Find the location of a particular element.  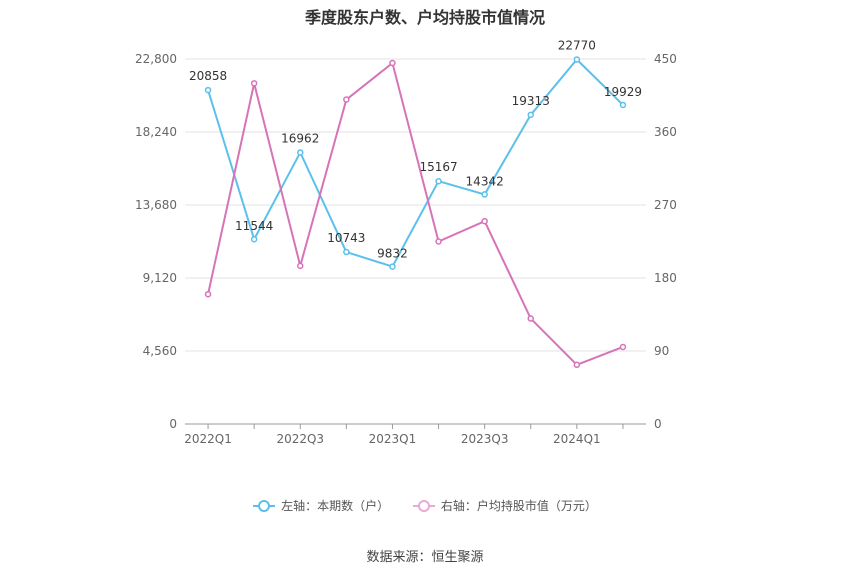

chart-title: 季度股东户数、户均持股市值情况 is located at coordinates (424, 17).